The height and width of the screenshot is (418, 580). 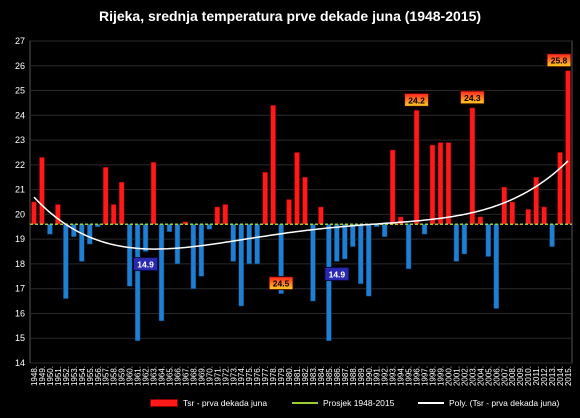 What do you see at coordinates (305, 403) in the screenshot?
I see `legend-swatch-average` at bounding box center [305, 403].